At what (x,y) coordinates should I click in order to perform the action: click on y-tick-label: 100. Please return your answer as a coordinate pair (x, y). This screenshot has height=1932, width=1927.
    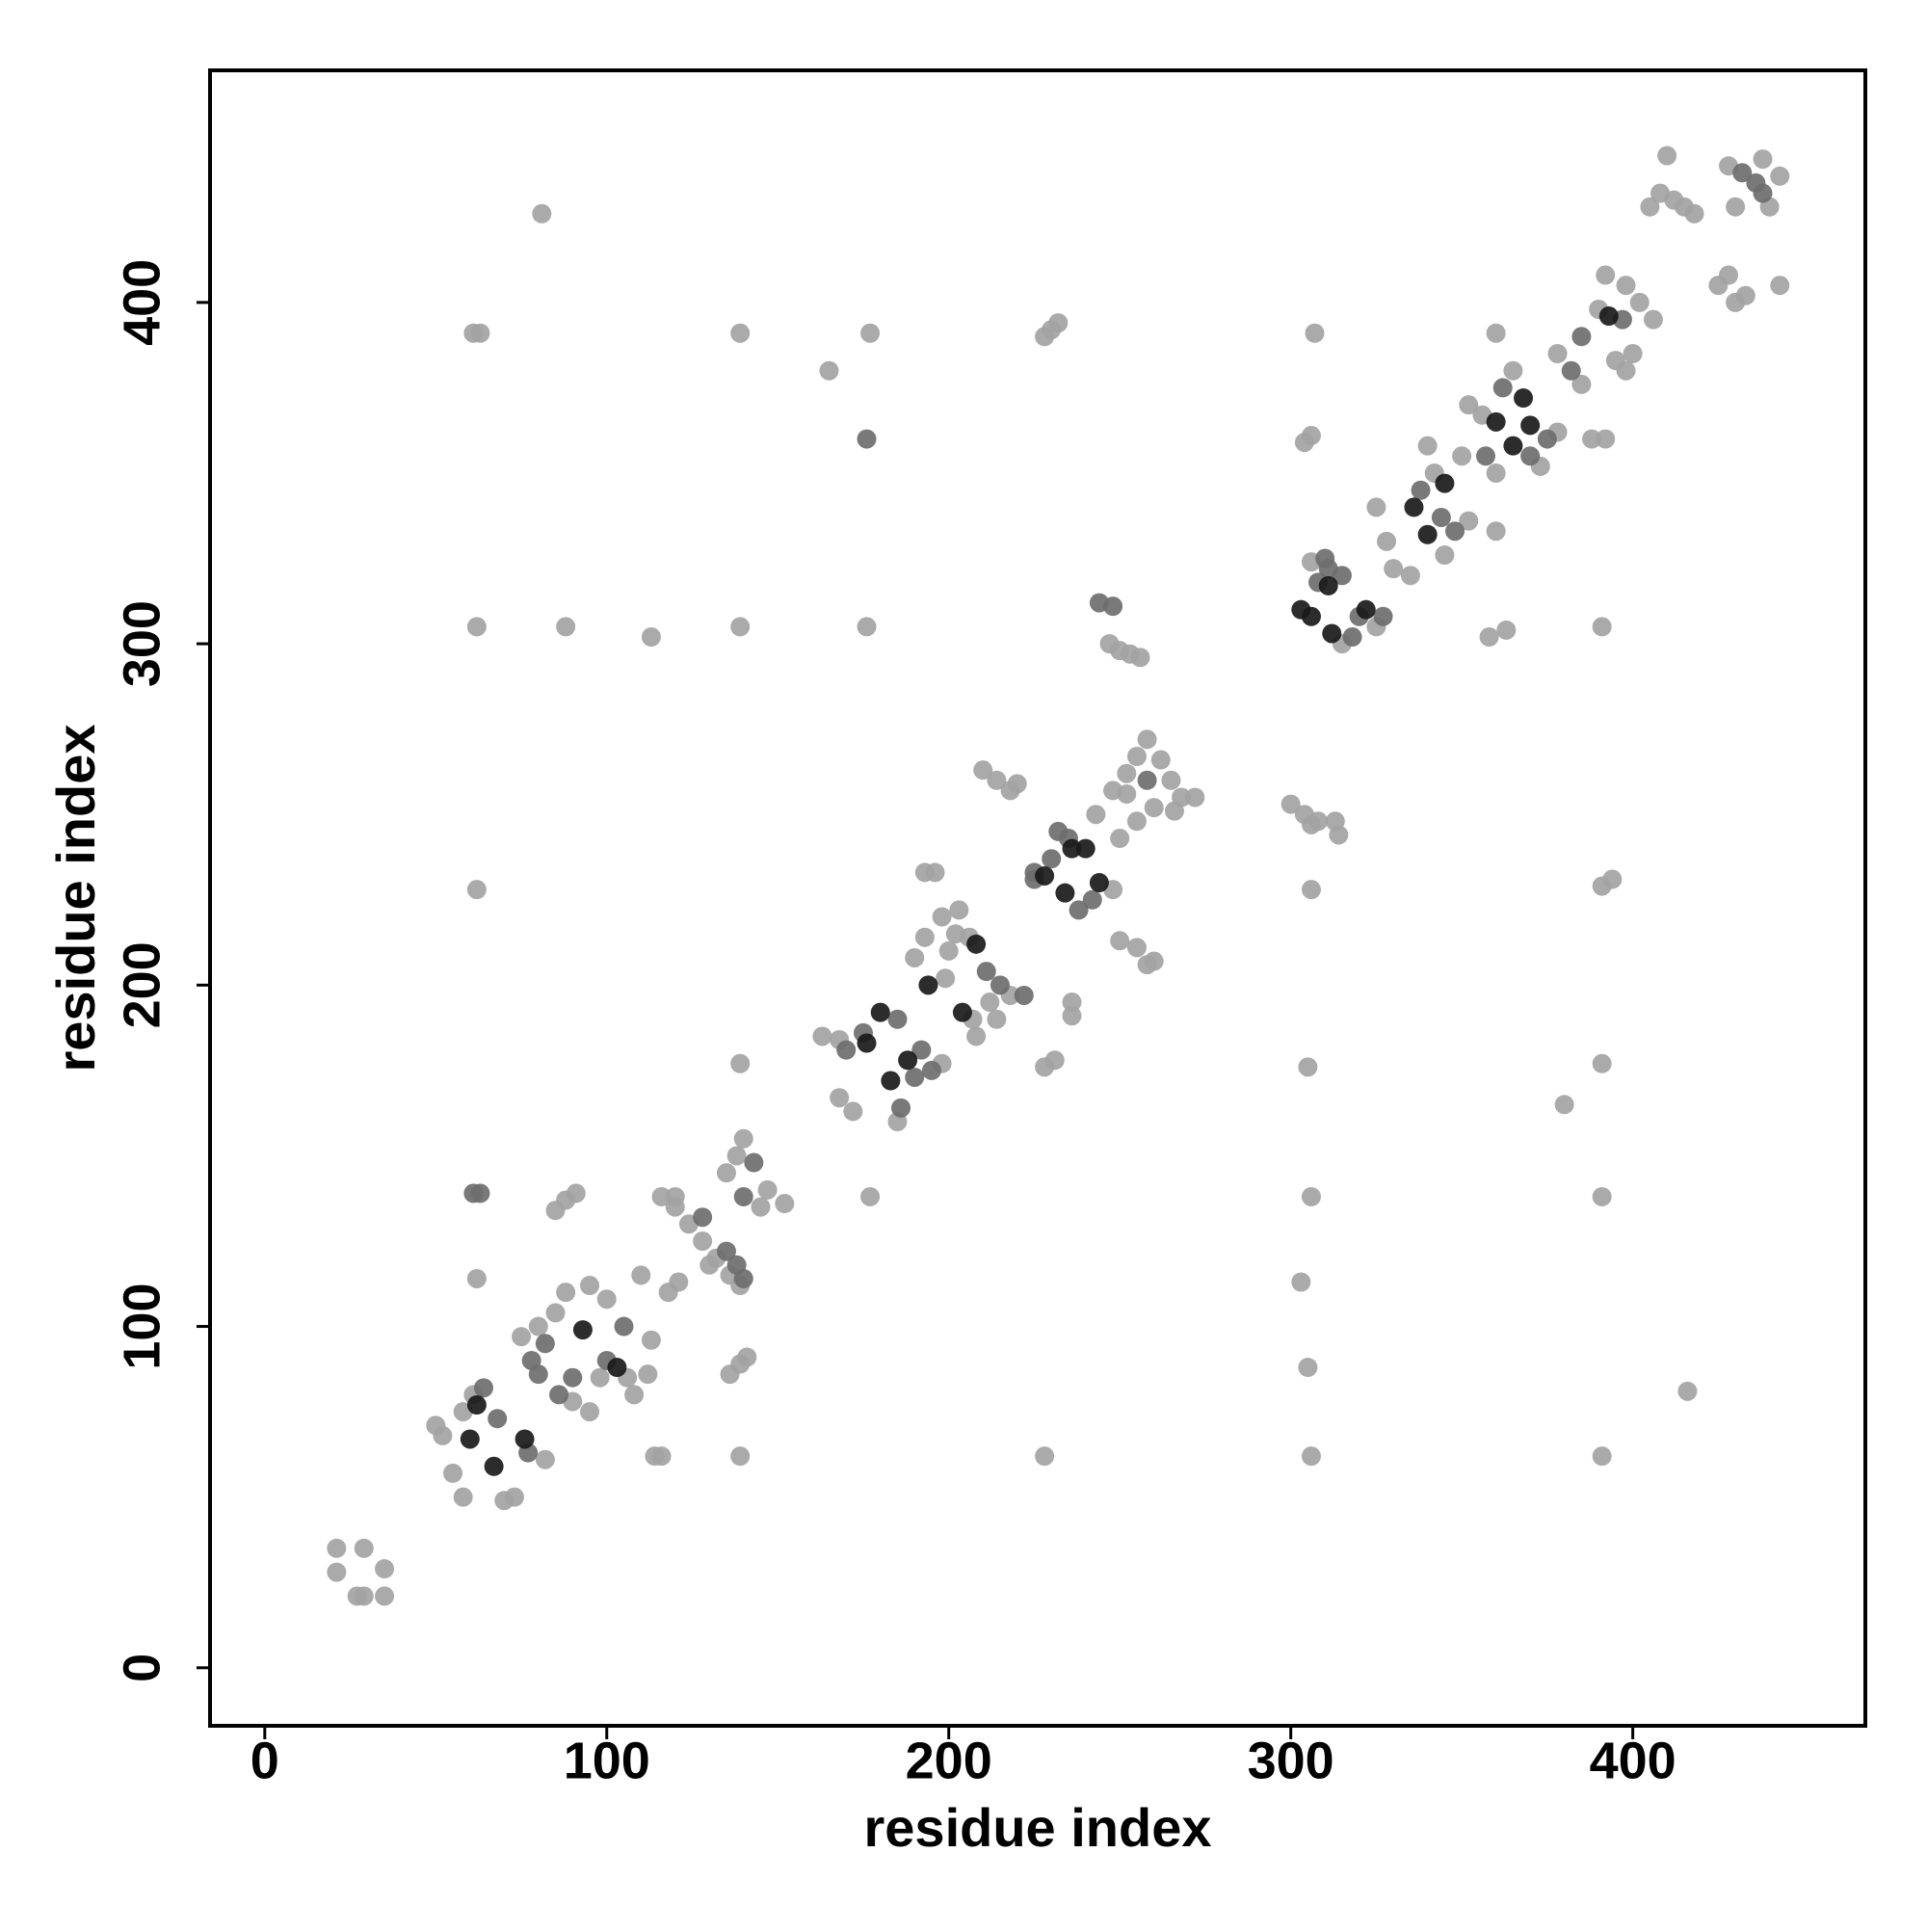
    Looking at the image, I should click on (142, 1327).